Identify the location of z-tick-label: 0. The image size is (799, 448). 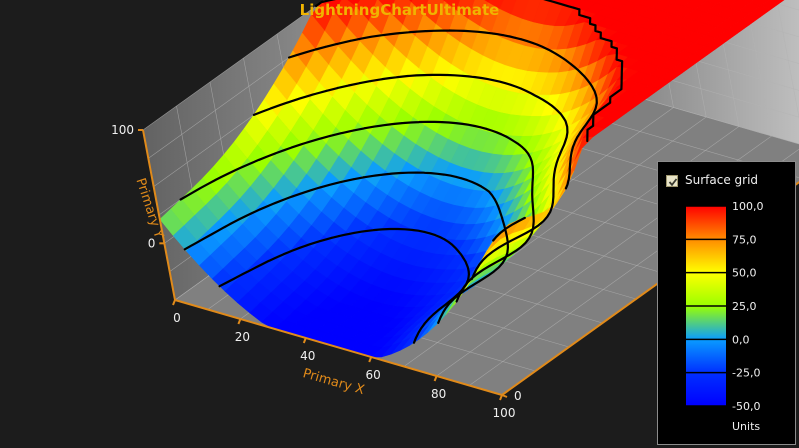
(518, 396).